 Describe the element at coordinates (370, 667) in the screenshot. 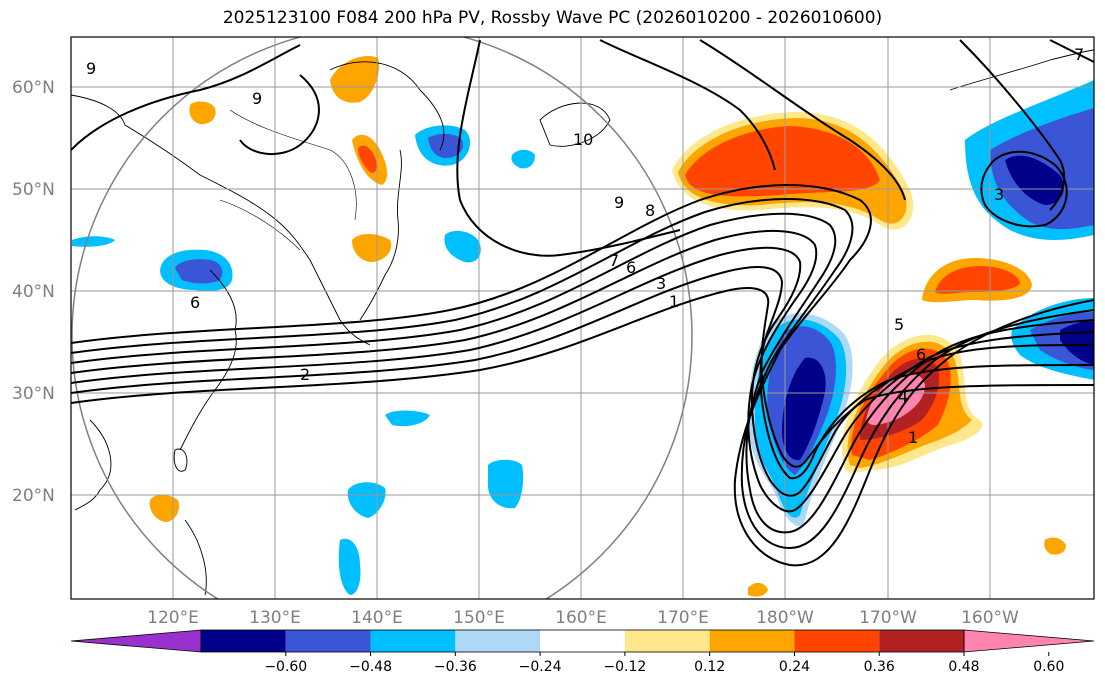

I see `colorbar-tick-label: −0.48` at that location.